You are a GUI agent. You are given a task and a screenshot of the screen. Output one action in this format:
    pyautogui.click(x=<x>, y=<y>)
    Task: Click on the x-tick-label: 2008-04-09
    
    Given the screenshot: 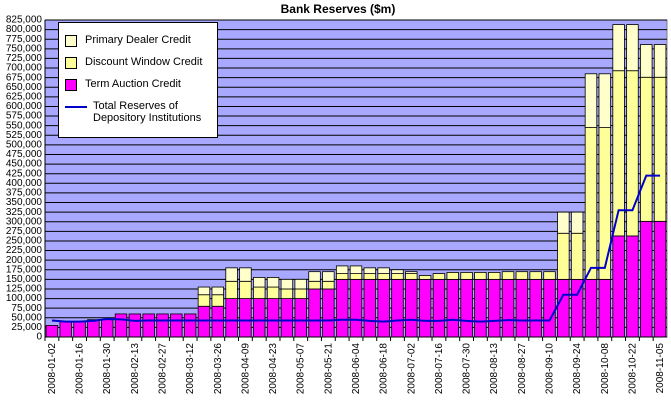 What is the action you would take?
    pyautogui.click(x=245, y=369)
    